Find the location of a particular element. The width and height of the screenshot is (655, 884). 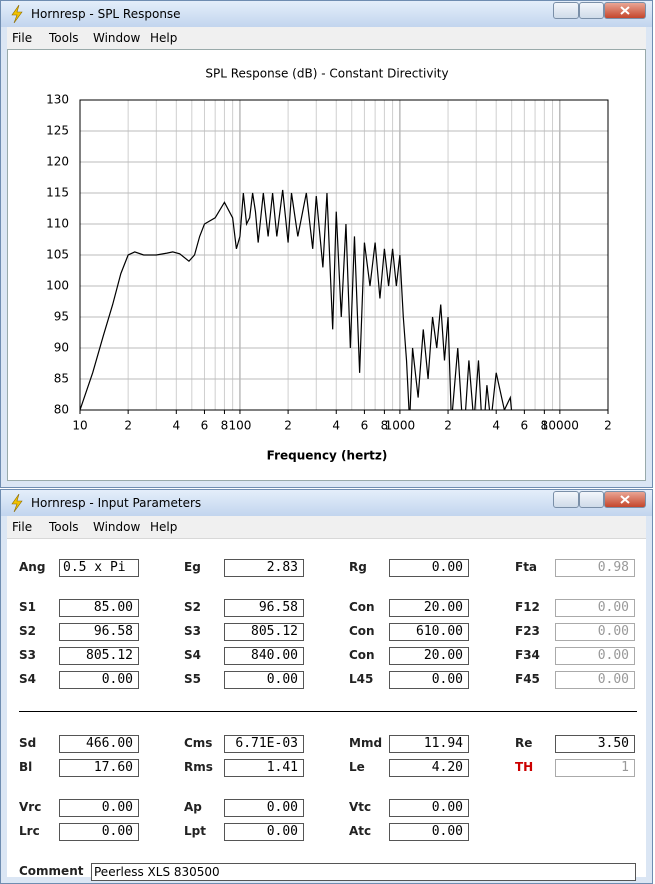

field-label: L45 is located at coordinates (361, 679).